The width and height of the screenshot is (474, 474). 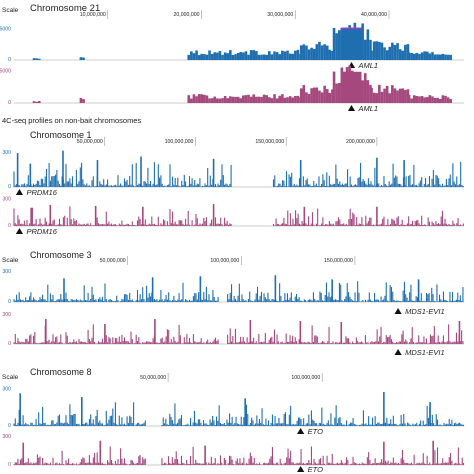 What do you see at coordinates (231, 377) in the screenshot?
I see `ticks-chr8: 50,000,000 100,000,000` at bounding box center [231, 377].